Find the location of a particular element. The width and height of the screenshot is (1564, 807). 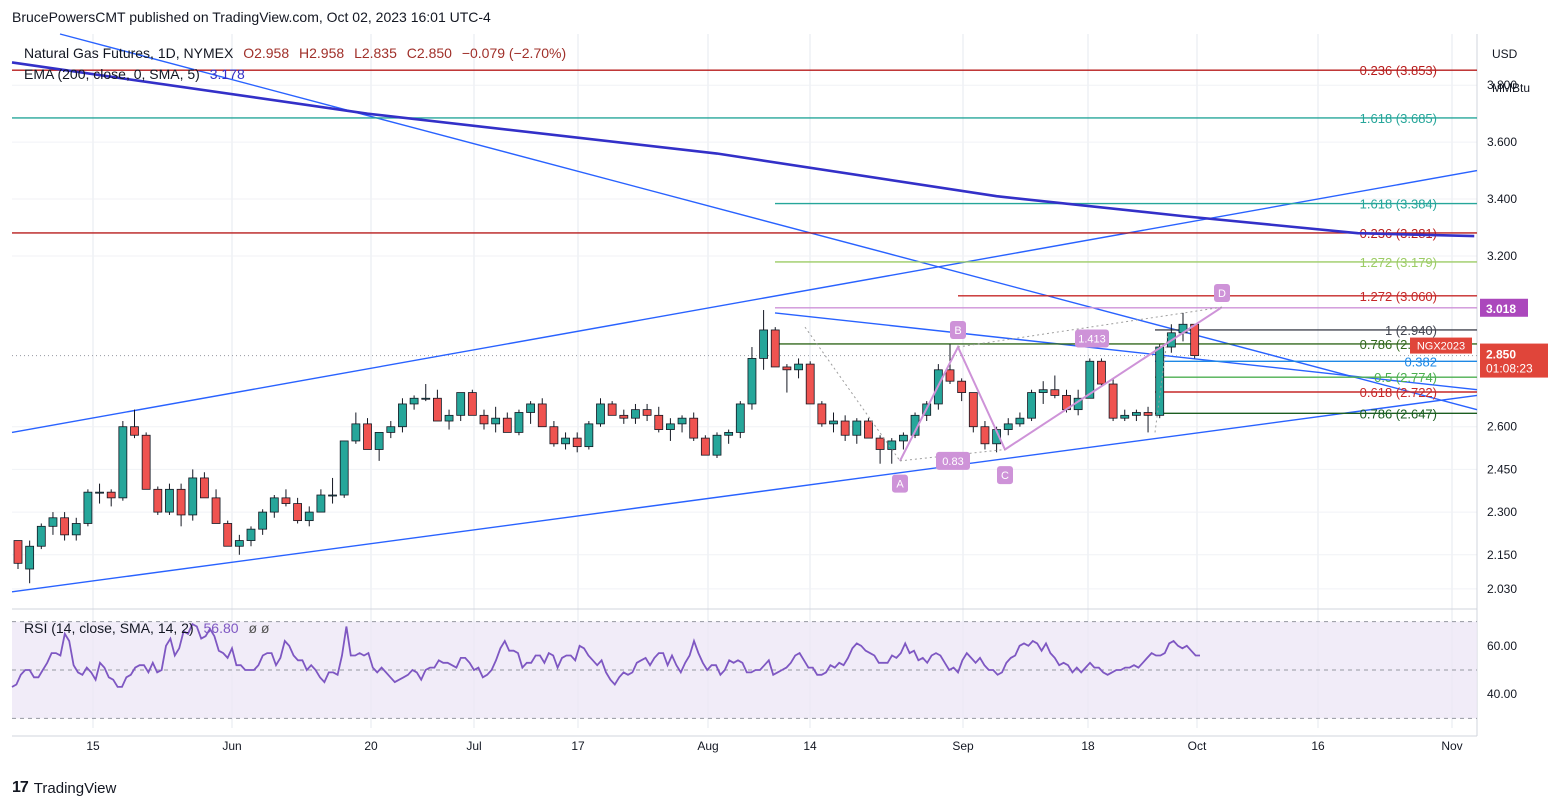

time-axis: 15 Jun 20 Jul 17 Aug 14 Sep 18 Oct 16 Nov is located at coordinates (774, 746).